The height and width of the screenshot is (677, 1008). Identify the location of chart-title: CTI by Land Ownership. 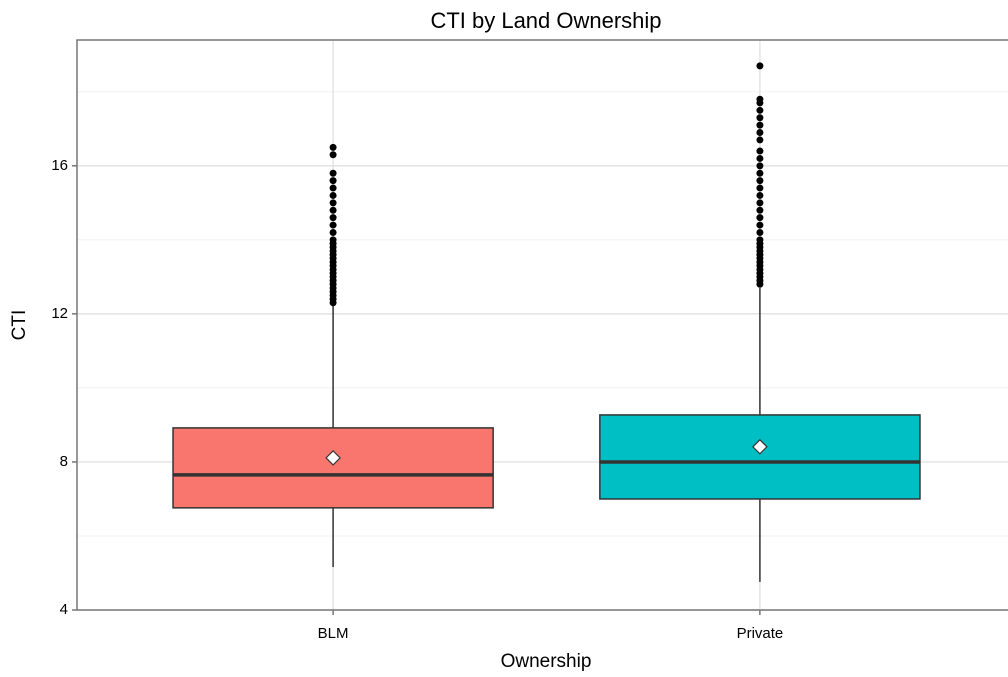
(545, 20).